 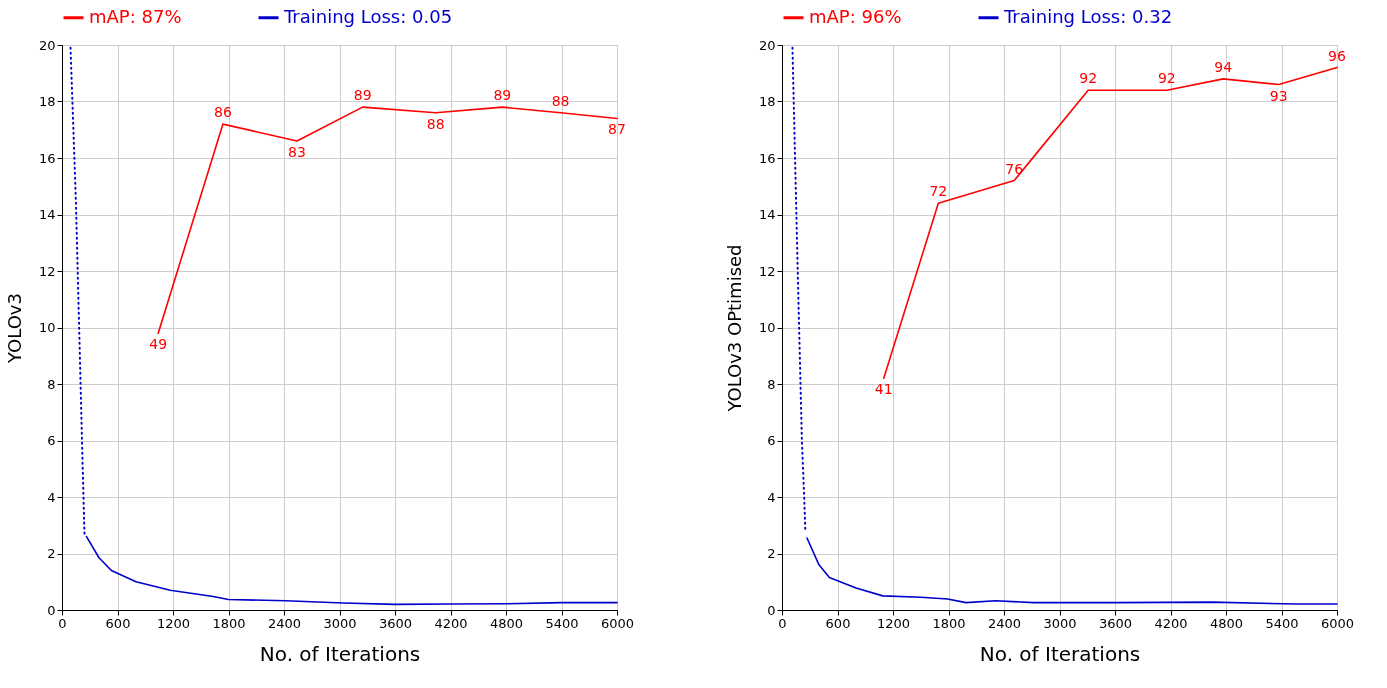 What do you see at coordinates (1088, 16) in the screenshot?
I see `legend-label: Training Loss: 0.32` at bounding box center [1088, 16].